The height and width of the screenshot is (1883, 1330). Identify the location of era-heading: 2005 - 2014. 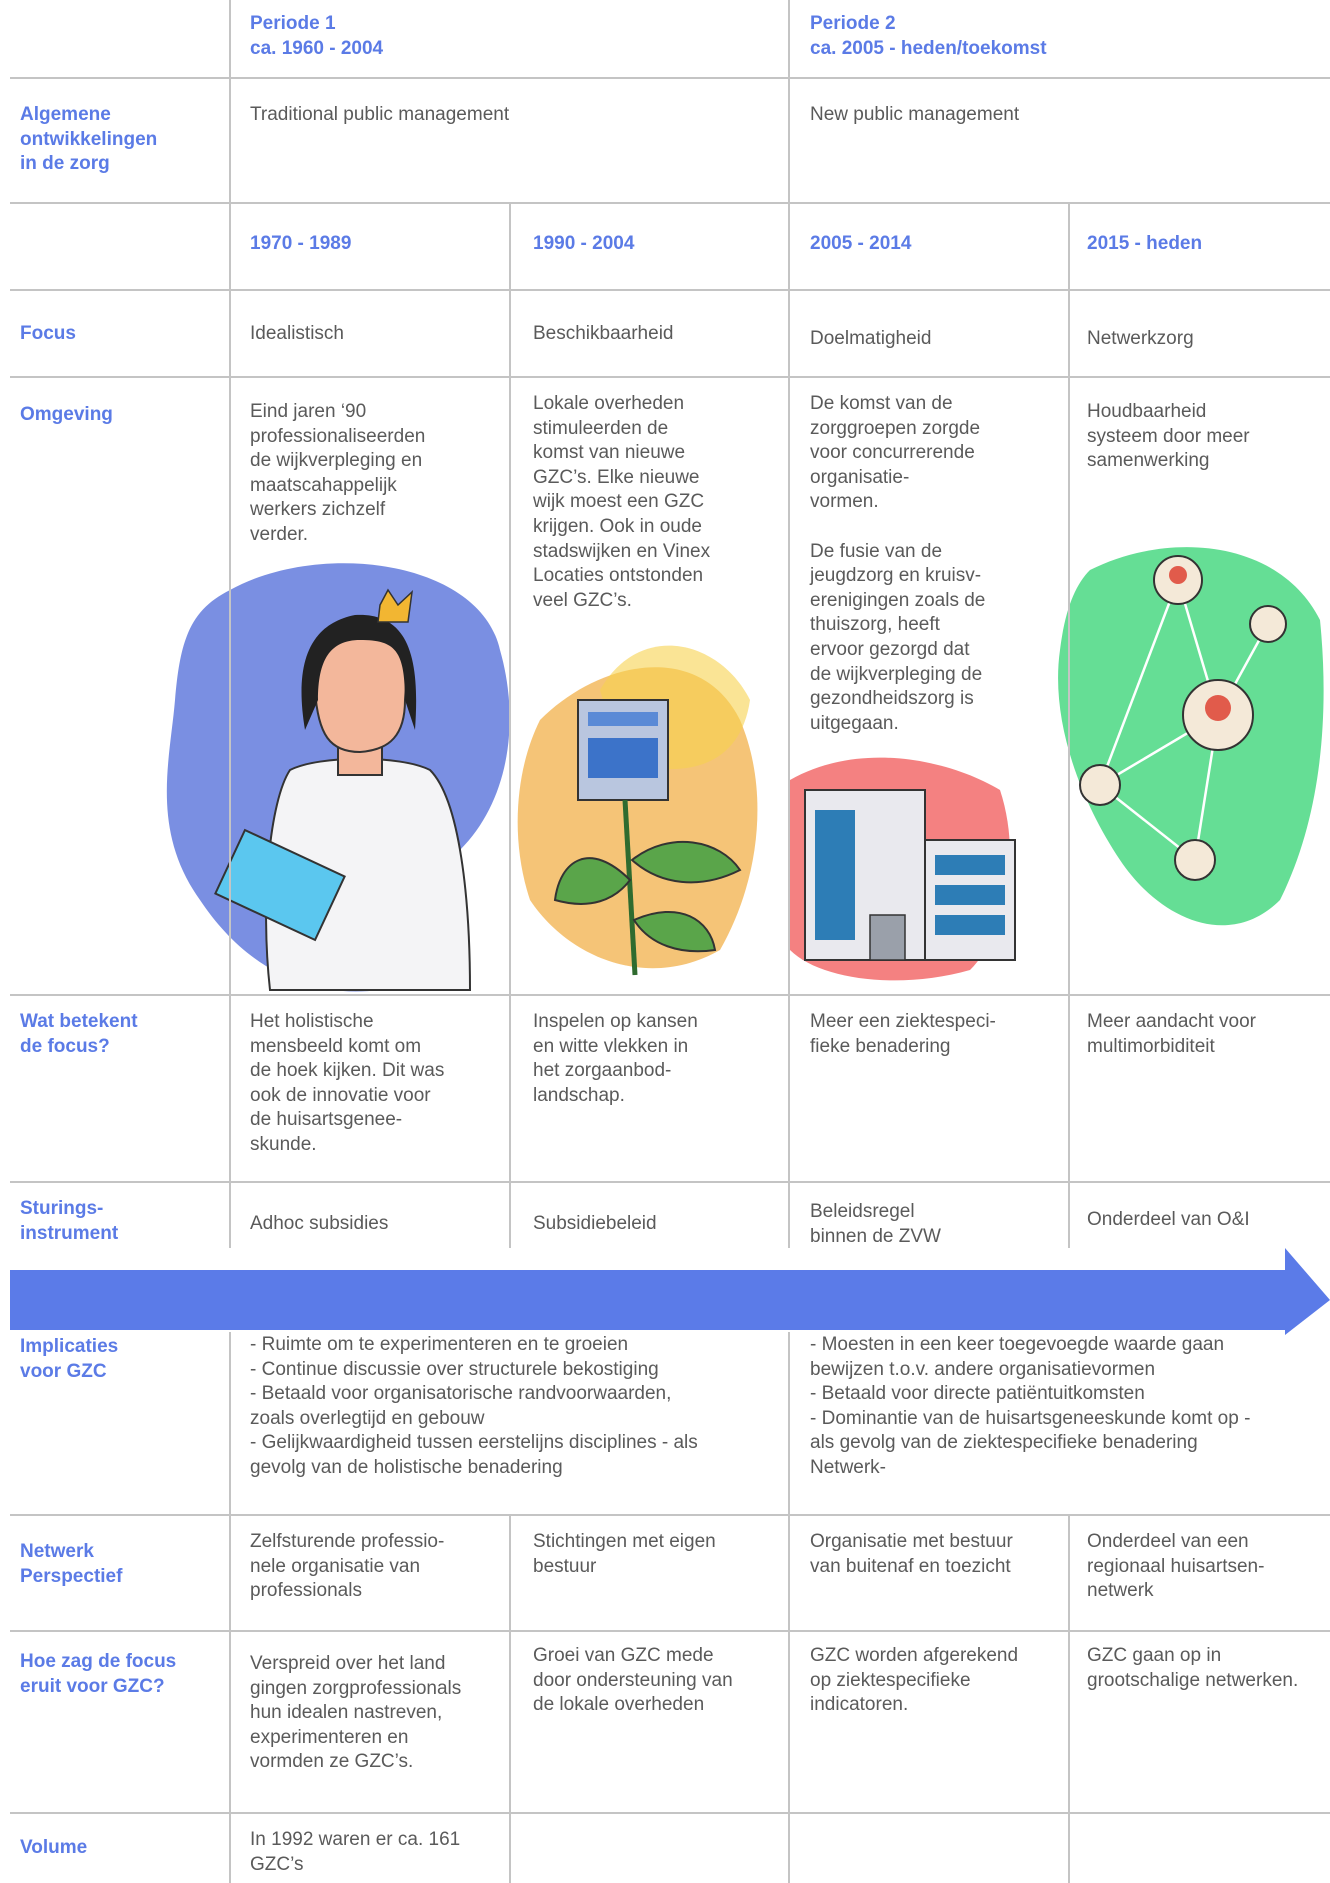
(861, 243).